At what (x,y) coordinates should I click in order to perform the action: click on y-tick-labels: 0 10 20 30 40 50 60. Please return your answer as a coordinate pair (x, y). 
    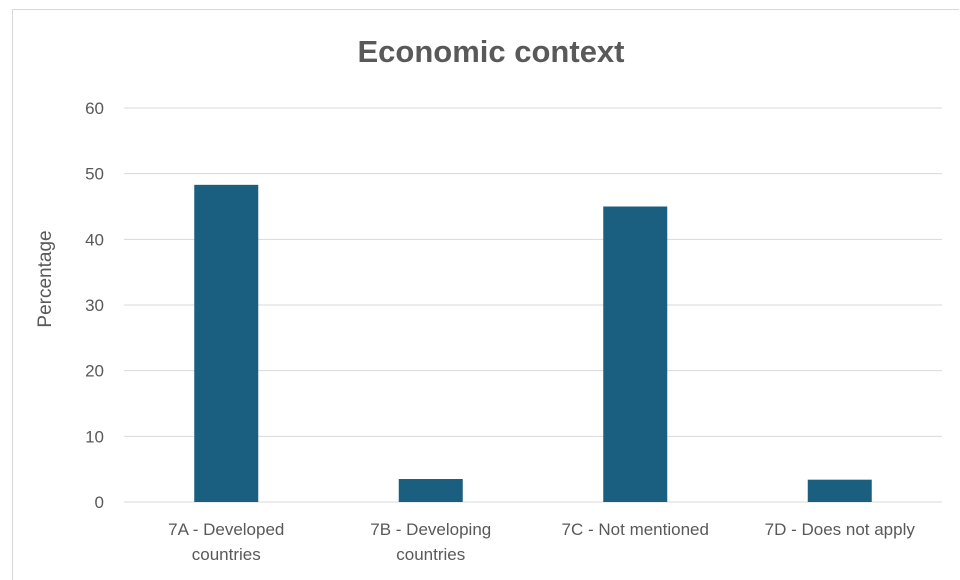
    Looking at the image, I should click on (94, 305).